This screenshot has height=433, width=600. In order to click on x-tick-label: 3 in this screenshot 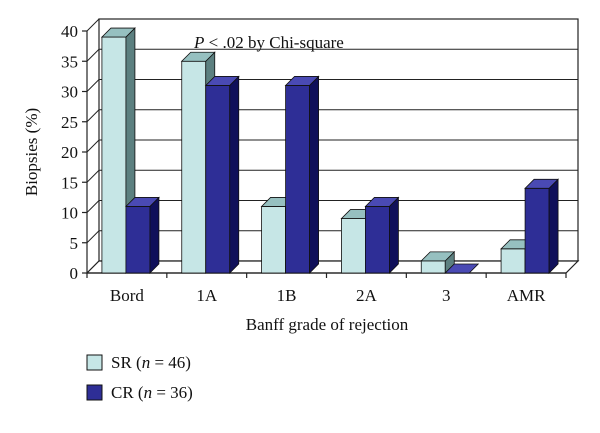, I will do `click(446, 295)`.